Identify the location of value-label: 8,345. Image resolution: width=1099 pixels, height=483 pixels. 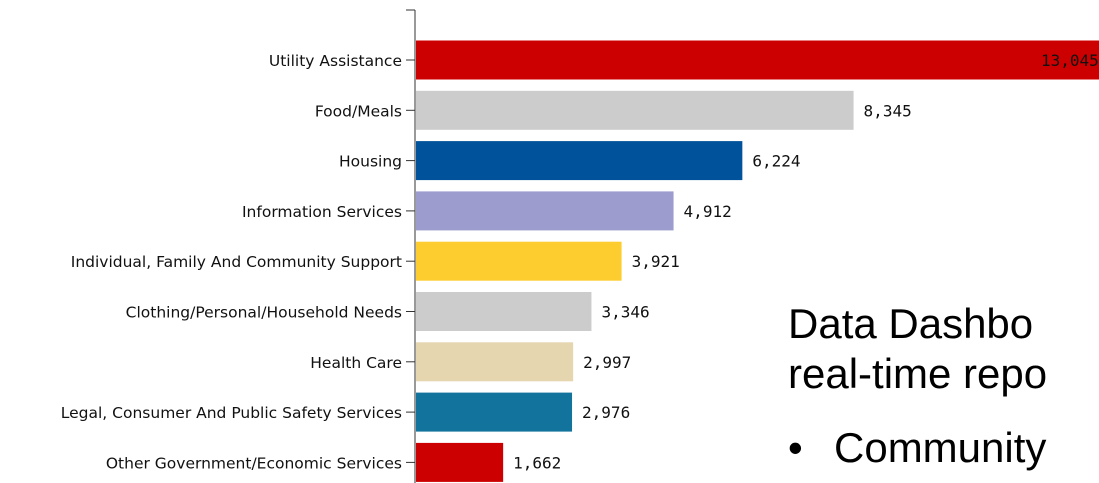
(888, 110).